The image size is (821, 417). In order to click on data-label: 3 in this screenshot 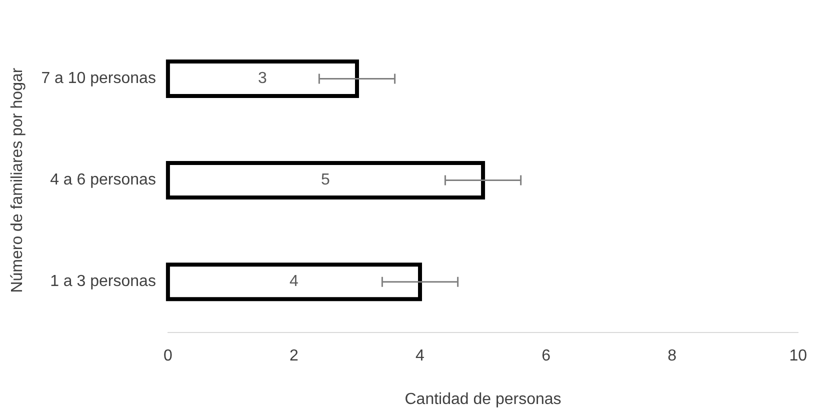, I will do `click(263, 79)`.